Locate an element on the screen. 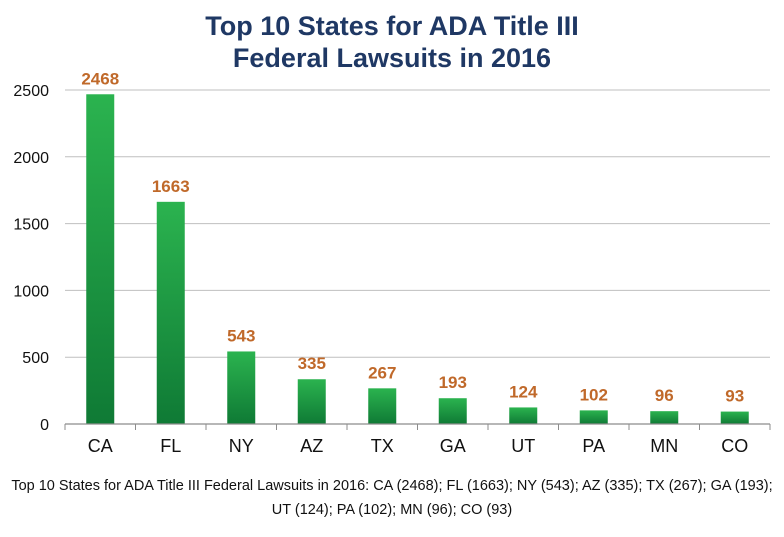 This screenshot has height=537, width=784. data-label: 96 is located at coordinates (664, 395).